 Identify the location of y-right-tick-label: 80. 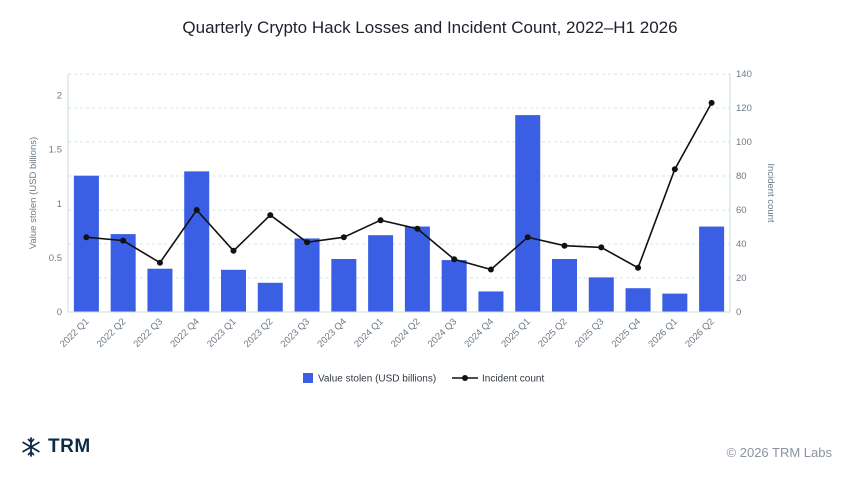
(741, 176).